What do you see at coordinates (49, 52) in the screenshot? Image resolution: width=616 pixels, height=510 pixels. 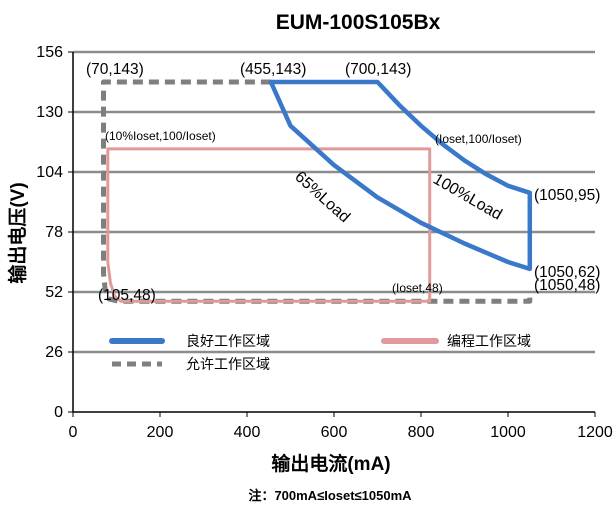 I see `y-tick-label-156: 156` at bounding box center [49, 52].